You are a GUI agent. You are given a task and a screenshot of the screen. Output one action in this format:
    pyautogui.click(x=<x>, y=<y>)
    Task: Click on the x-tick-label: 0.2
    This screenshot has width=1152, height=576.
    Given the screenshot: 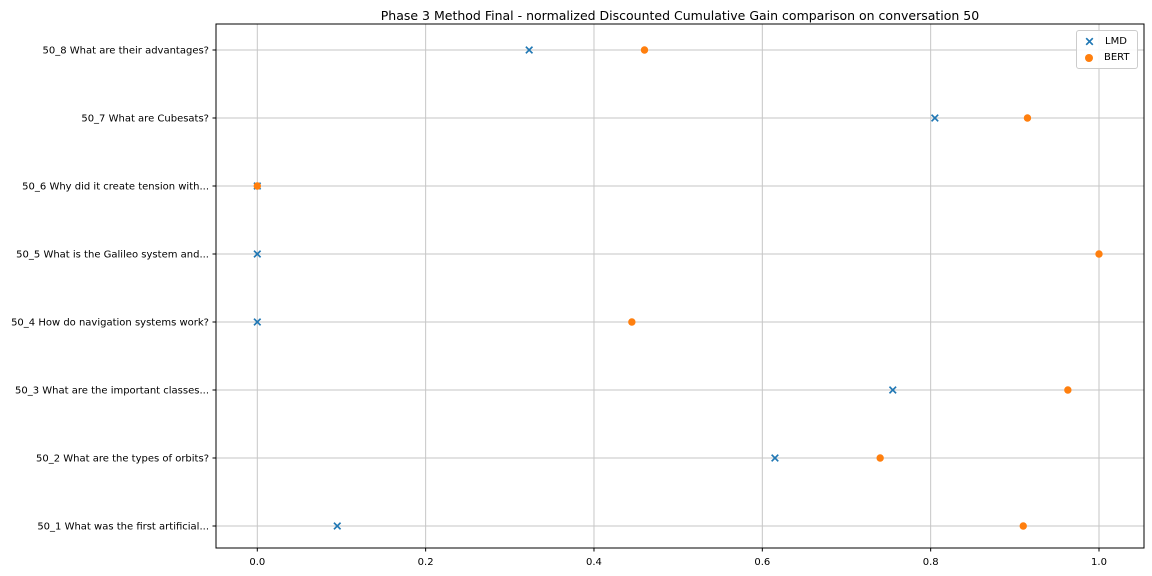 What is the action you would take?
    pyautogui.click(x=426, y=562)
    